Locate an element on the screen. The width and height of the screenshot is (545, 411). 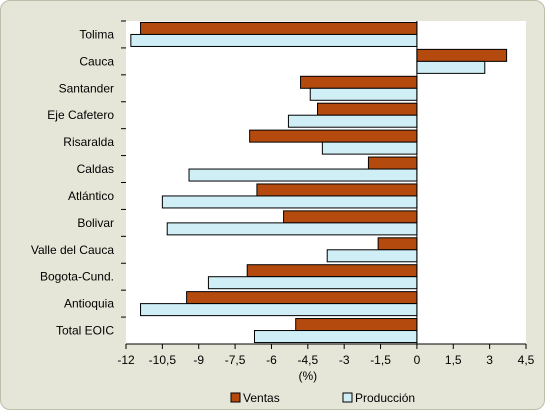
category-label-caldas: Caldas is located at coordinates (95, 169).